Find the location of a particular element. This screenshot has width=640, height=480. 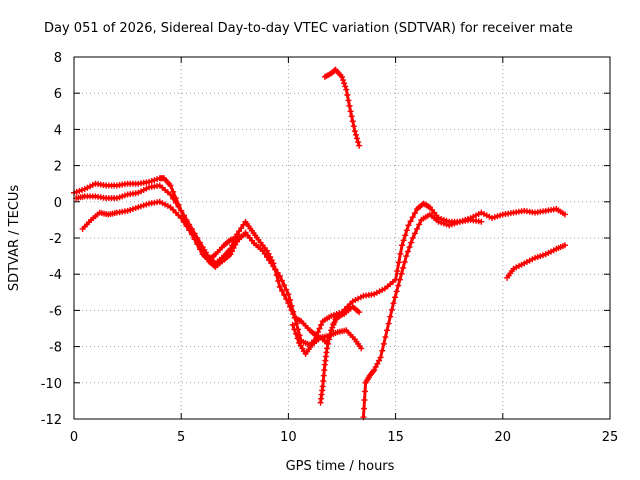

x-tick-label: 15 is located at coordinates (395, 437).